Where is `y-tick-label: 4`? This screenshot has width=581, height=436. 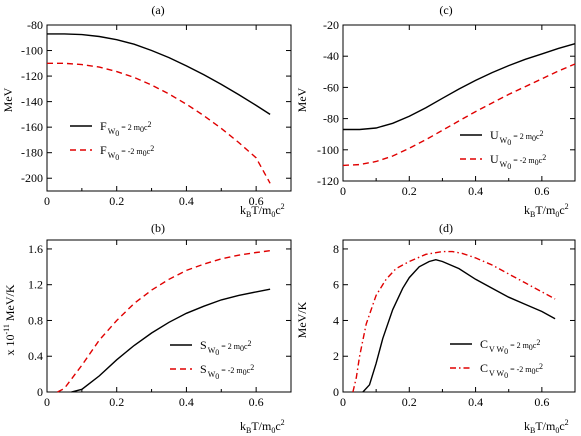
y-tick-label: 4 is located at coordinates (336, 320).